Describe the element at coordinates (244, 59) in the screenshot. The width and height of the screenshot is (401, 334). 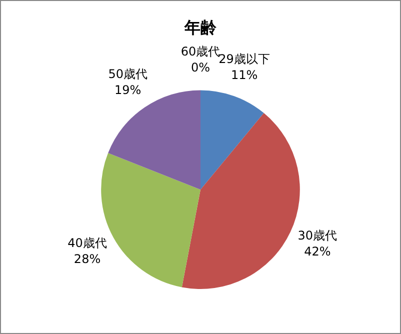
I see `slice-label: 29歳以下` at that location.